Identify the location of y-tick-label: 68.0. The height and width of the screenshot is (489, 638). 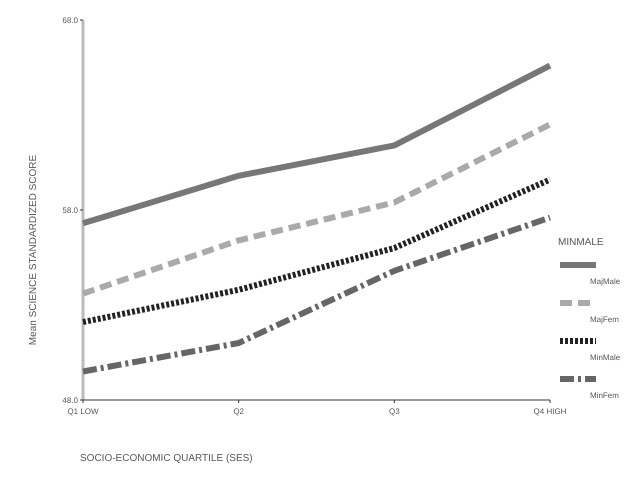
(70, 20).